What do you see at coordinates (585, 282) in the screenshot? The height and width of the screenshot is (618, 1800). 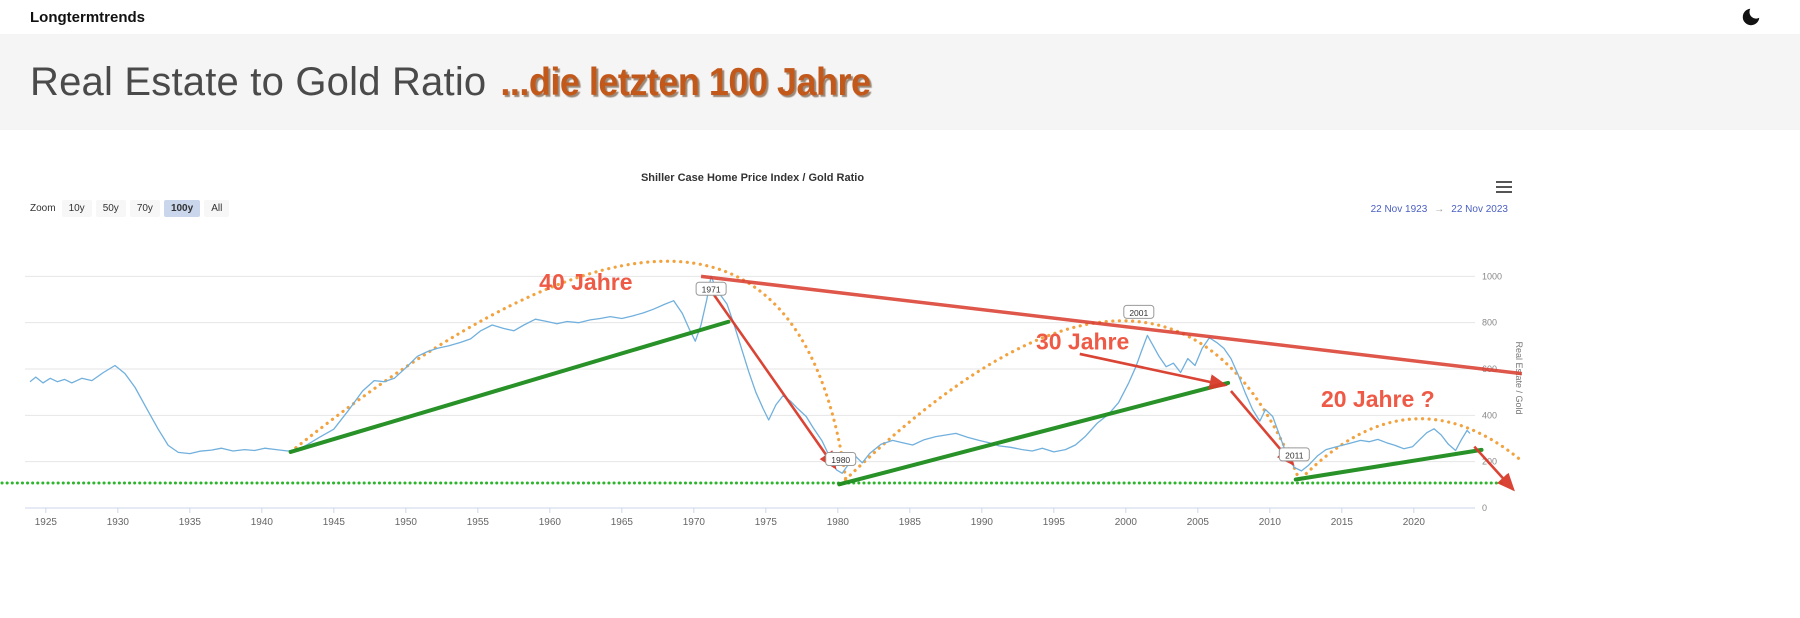 I see `cycle-label: 40 Jahre` at bounding box center [585, 282].